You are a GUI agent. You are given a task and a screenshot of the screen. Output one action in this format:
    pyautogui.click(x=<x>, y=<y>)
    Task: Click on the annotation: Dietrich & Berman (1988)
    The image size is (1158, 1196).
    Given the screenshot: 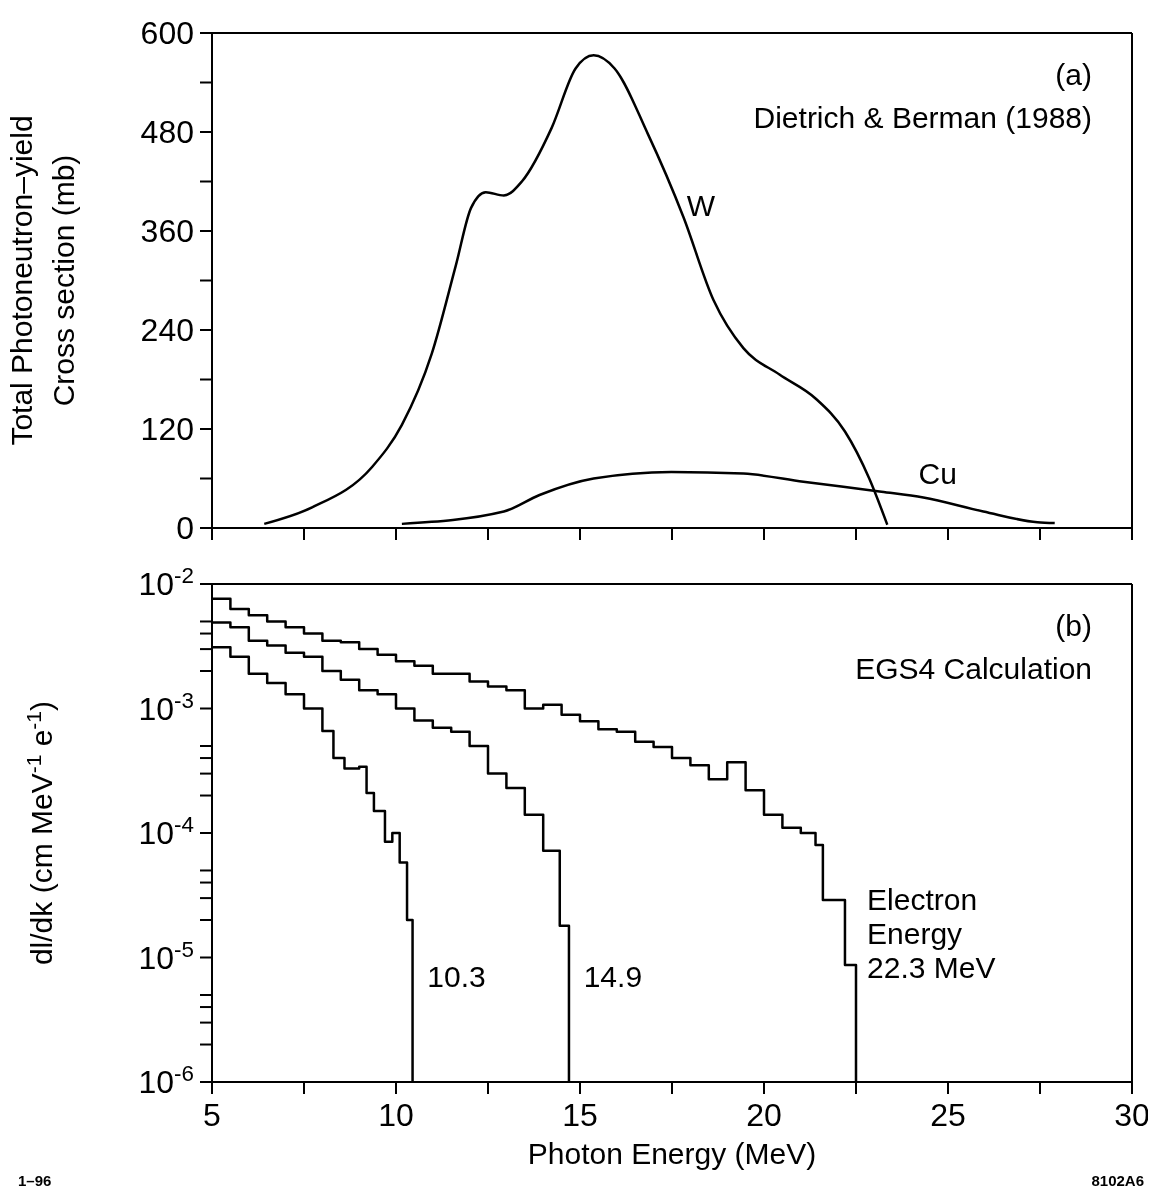 What is the action you would take?
    pyautogui.click(x=922, y=117)
    